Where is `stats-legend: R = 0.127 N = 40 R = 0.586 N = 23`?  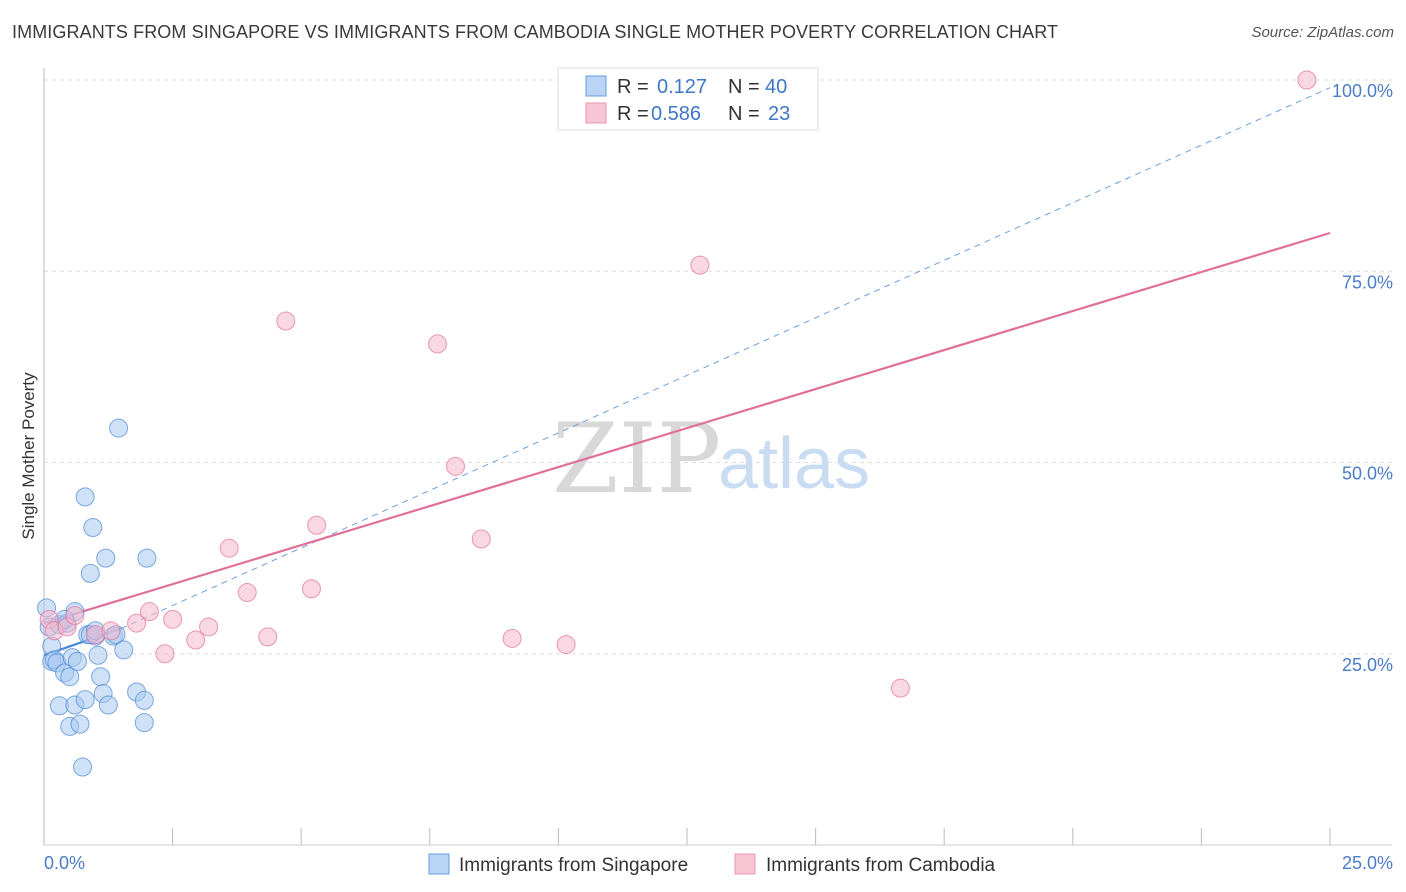 stats-legend: R = 0.127 N = 40 R = 0.586 N = 23 is located at coordinates (688, 99).